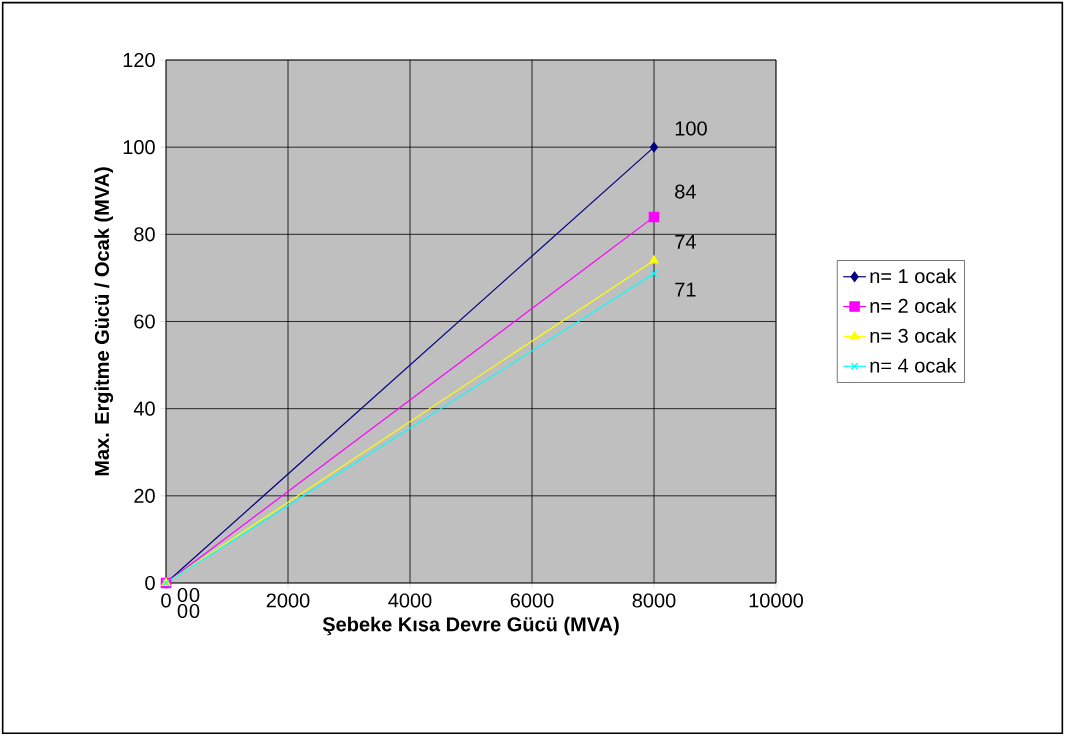 This screenshot has height=736, width=1065. I want to click on x-tick-label: 2000, so click(288, 600).